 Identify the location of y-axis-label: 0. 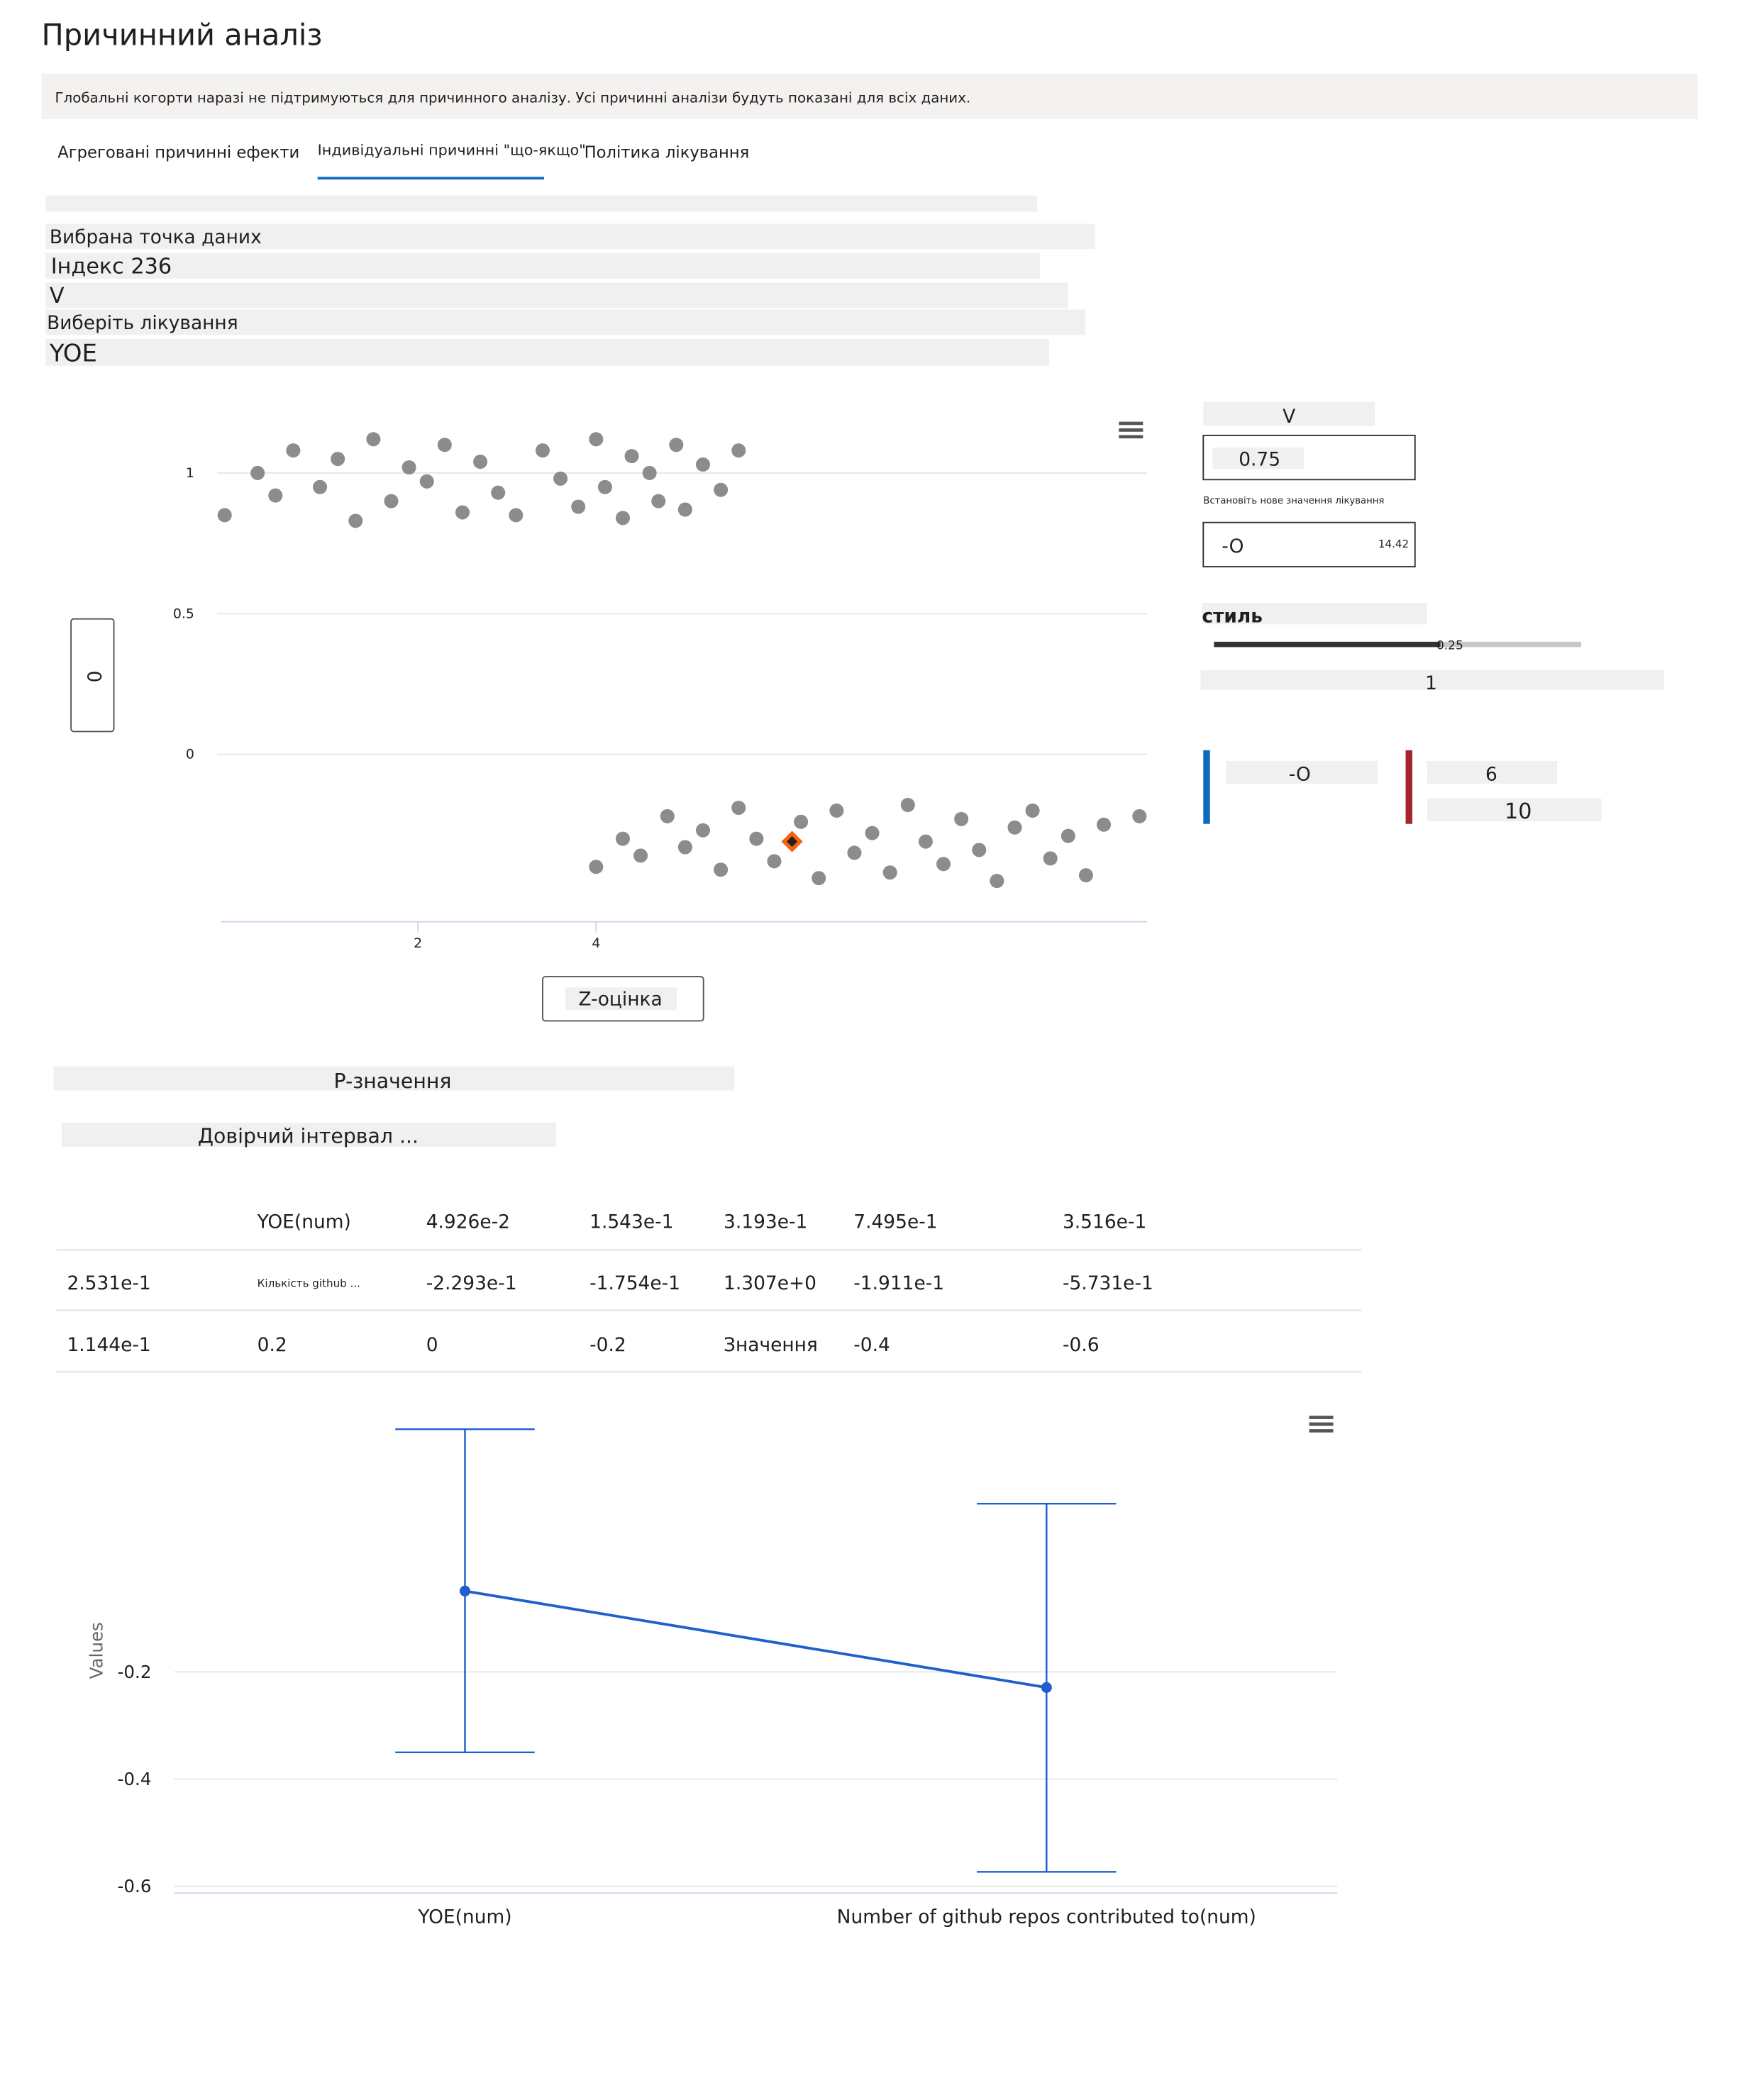
(94, 677).